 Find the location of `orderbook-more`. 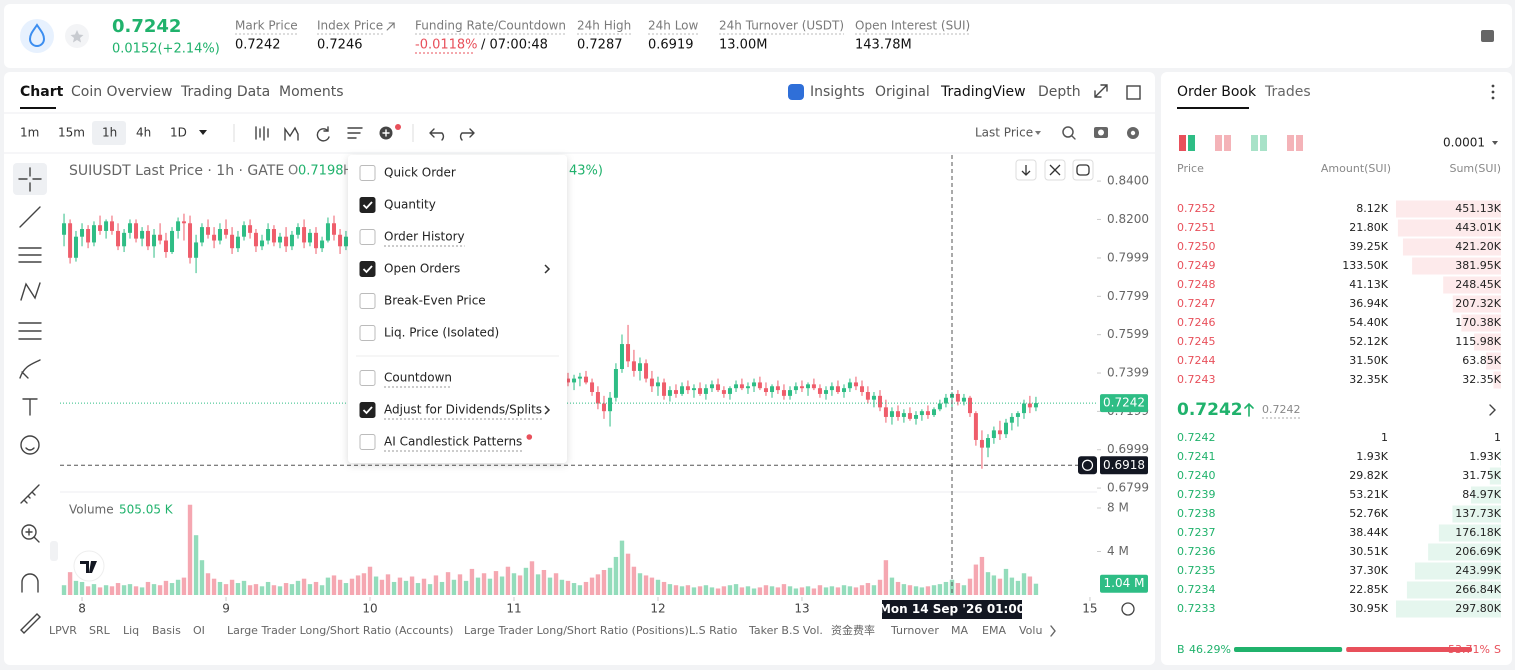

orderbook-more is located at coordinates (1492, 410).